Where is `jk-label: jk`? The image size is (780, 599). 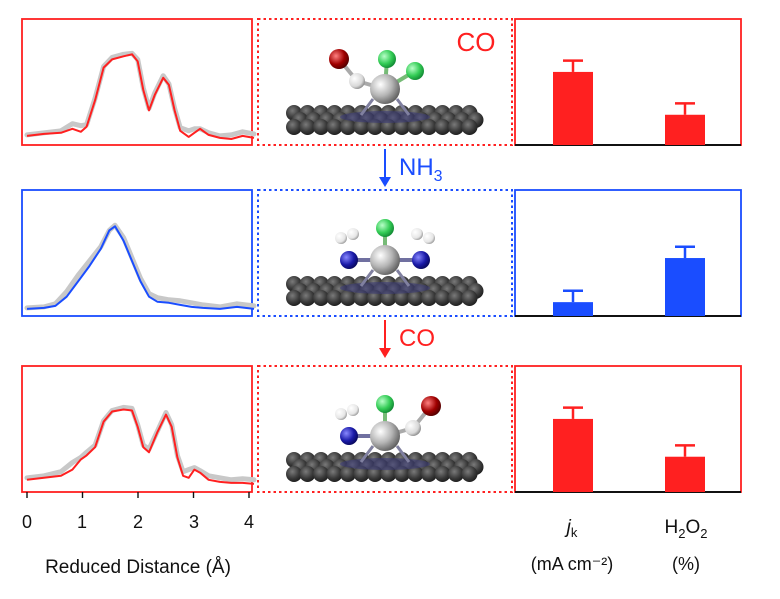 jk-label: jk is located at coordinates (571, 528).